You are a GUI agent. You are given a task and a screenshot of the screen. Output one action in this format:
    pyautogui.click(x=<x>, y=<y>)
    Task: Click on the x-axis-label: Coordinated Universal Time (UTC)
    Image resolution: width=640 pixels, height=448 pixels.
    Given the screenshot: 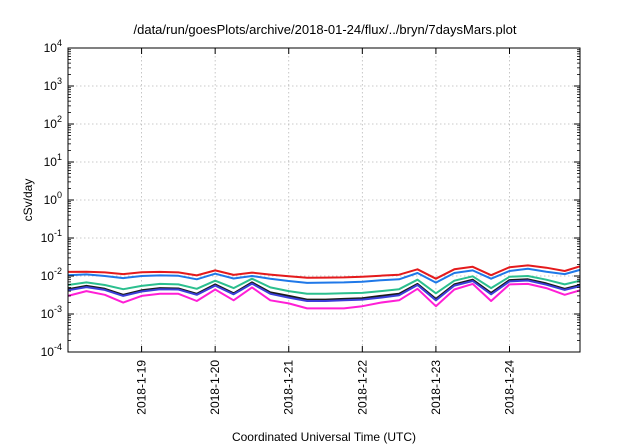 What is the action you would take?
    pyautogui.click(x=324, y=437)
    